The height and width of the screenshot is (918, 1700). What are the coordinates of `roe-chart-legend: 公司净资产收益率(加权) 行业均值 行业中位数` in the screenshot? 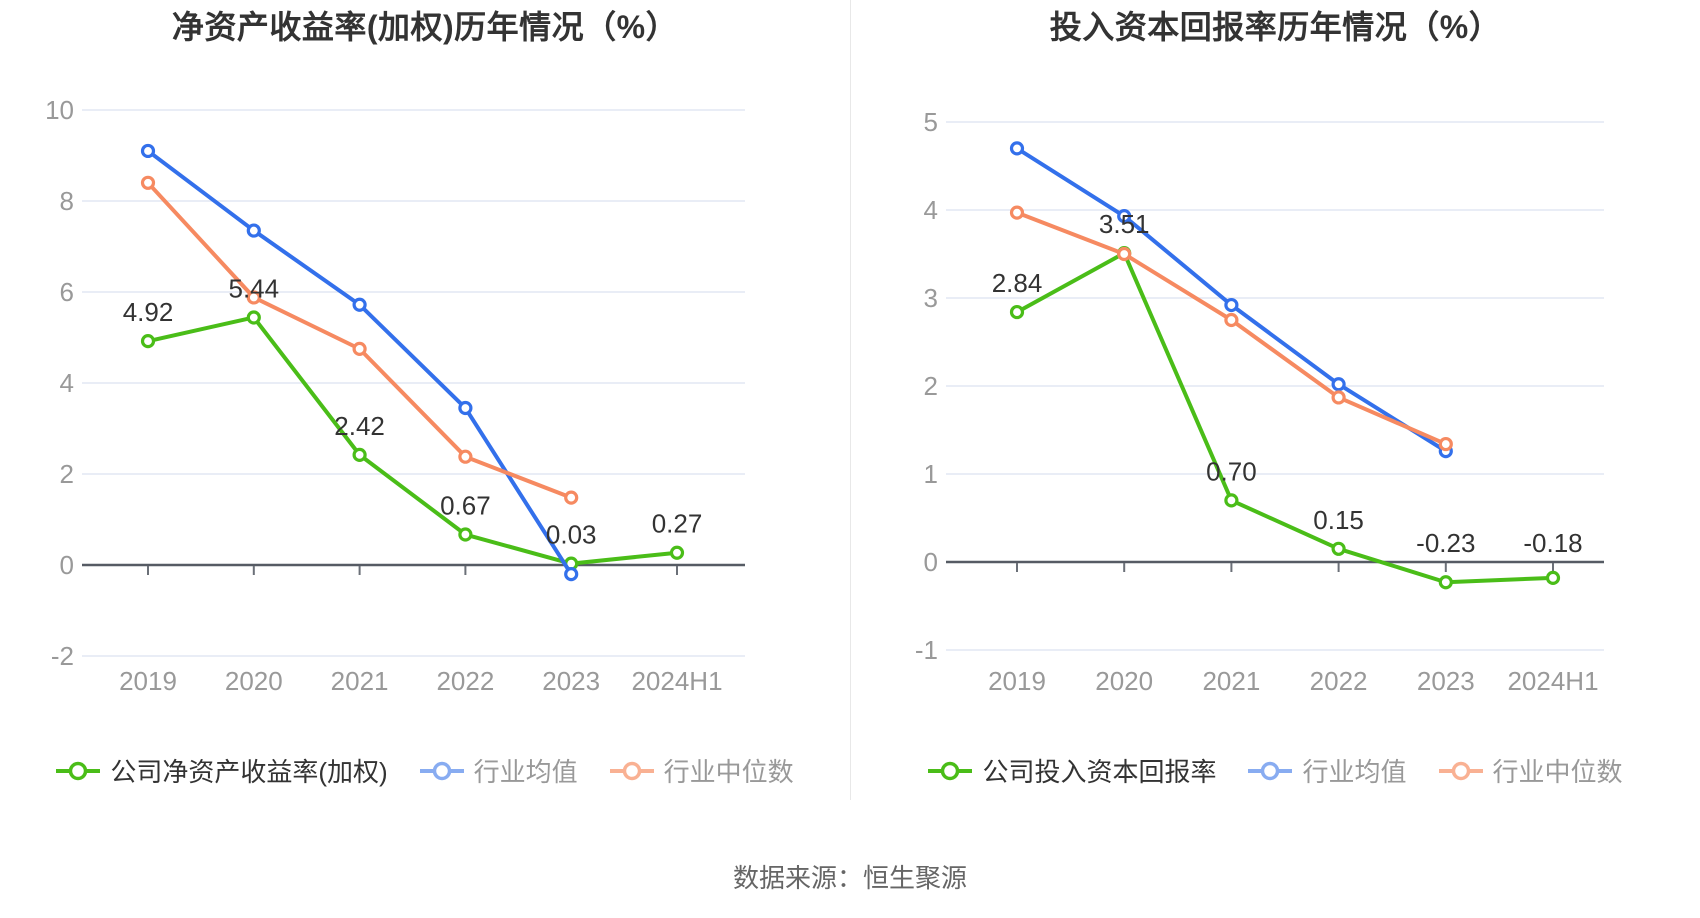 It's located at (425, 770).